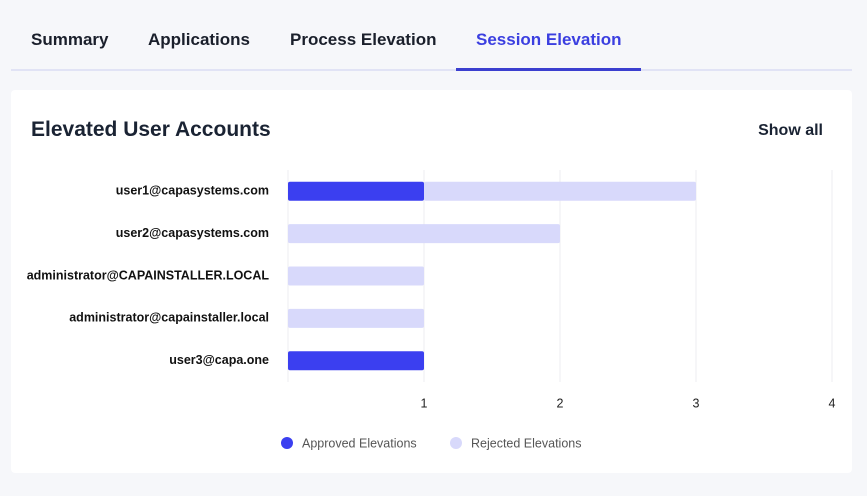 This screenshot has width=867, height=496. Describe the element at coordinates (70, 39) in the screenshot. I see `tab: Summary` at that location.